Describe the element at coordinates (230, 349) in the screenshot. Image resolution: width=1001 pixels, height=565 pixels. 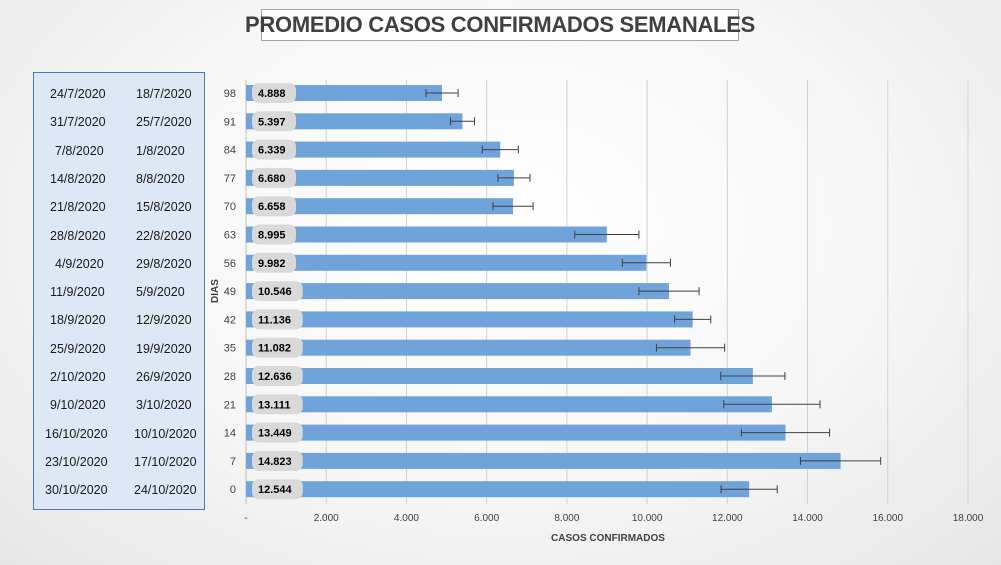
I see `y-tick-label: 35` at that location.